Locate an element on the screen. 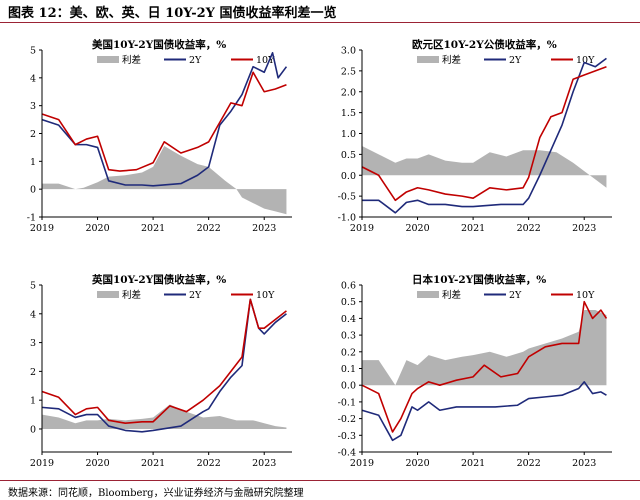  y-tick-label: 1.5 is located at coordinates (348, 113).